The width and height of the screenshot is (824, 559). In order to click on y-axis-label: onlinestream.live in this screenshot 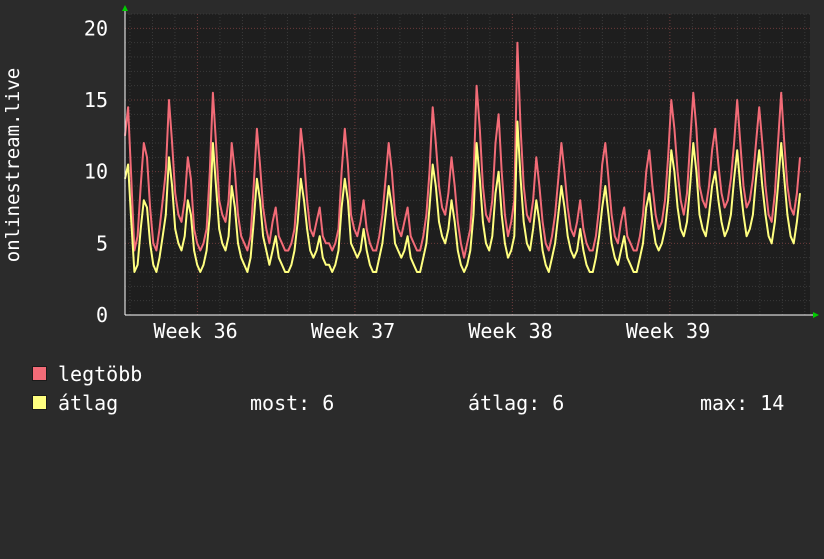, I will do `click(13, 165)`.